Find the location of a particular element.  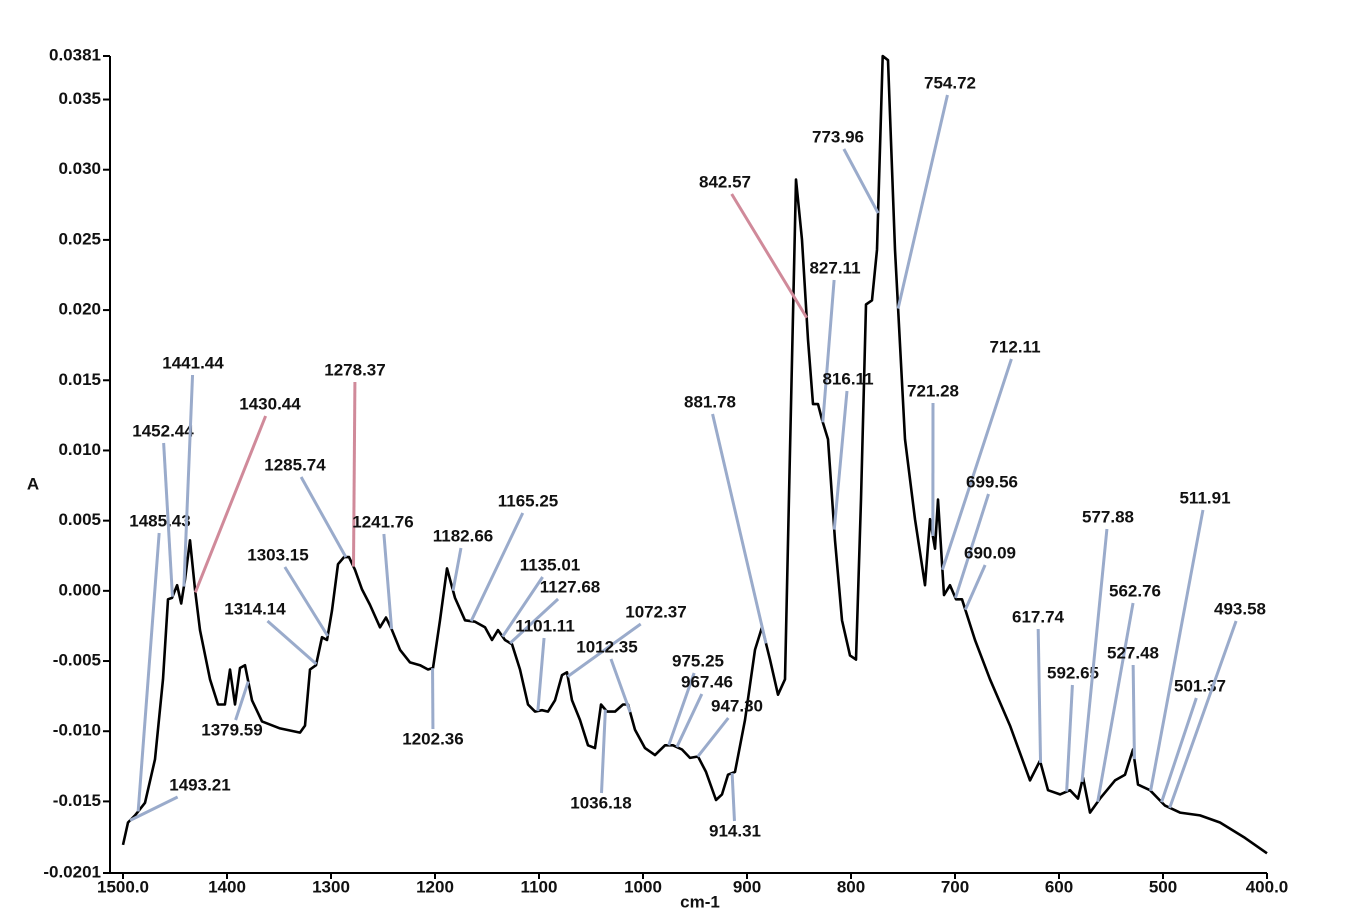

x-tick-label: 700 is located at coordinates (955, 886).